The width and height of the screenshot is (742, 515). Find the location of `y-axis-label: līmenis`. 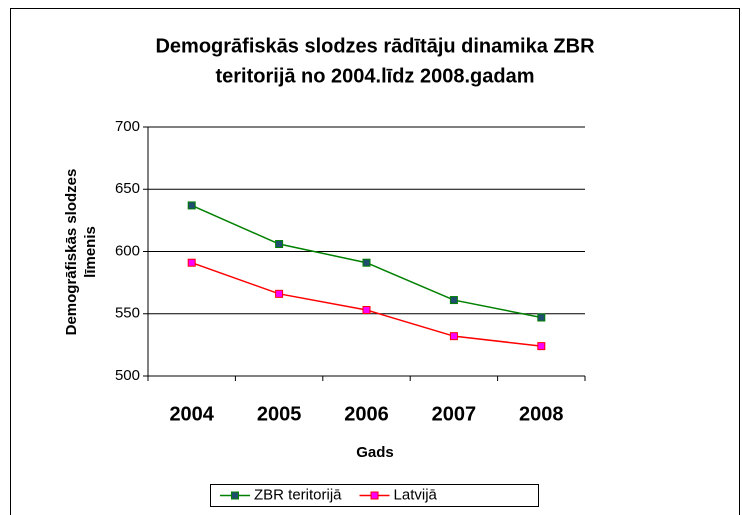

y-axis-label: līmenis is located at coordinates (90, 252).